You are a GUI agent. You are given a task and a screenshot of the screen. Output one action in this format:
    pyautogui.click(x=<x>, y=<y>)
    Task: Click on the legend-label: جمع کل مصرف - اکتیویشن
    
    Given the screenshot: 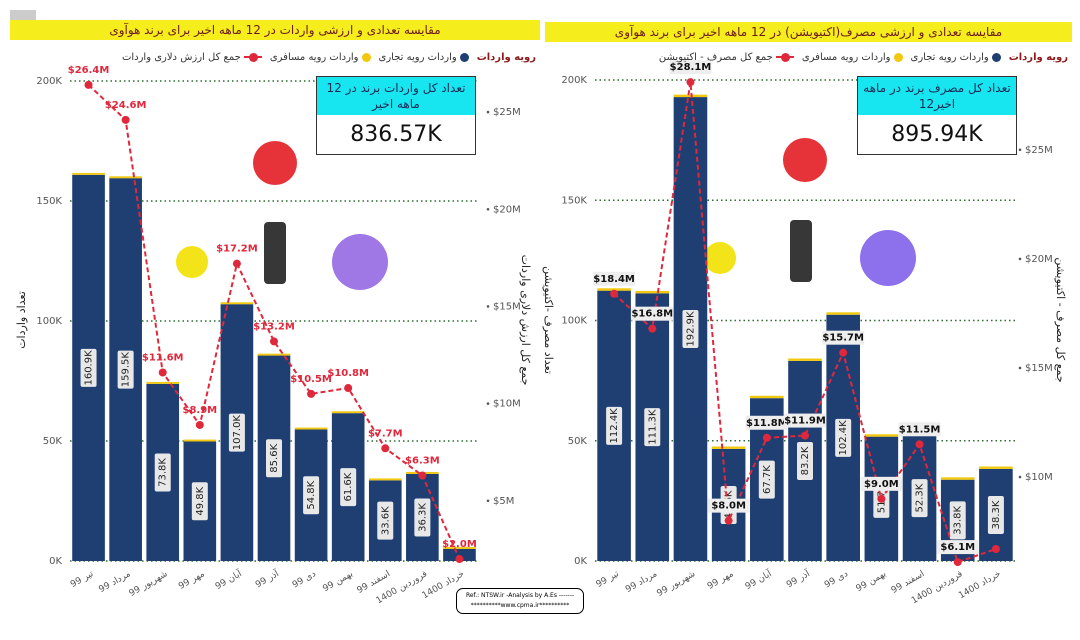 What is the action you would take?
    pyautogui.click(x=715, y=57)
    